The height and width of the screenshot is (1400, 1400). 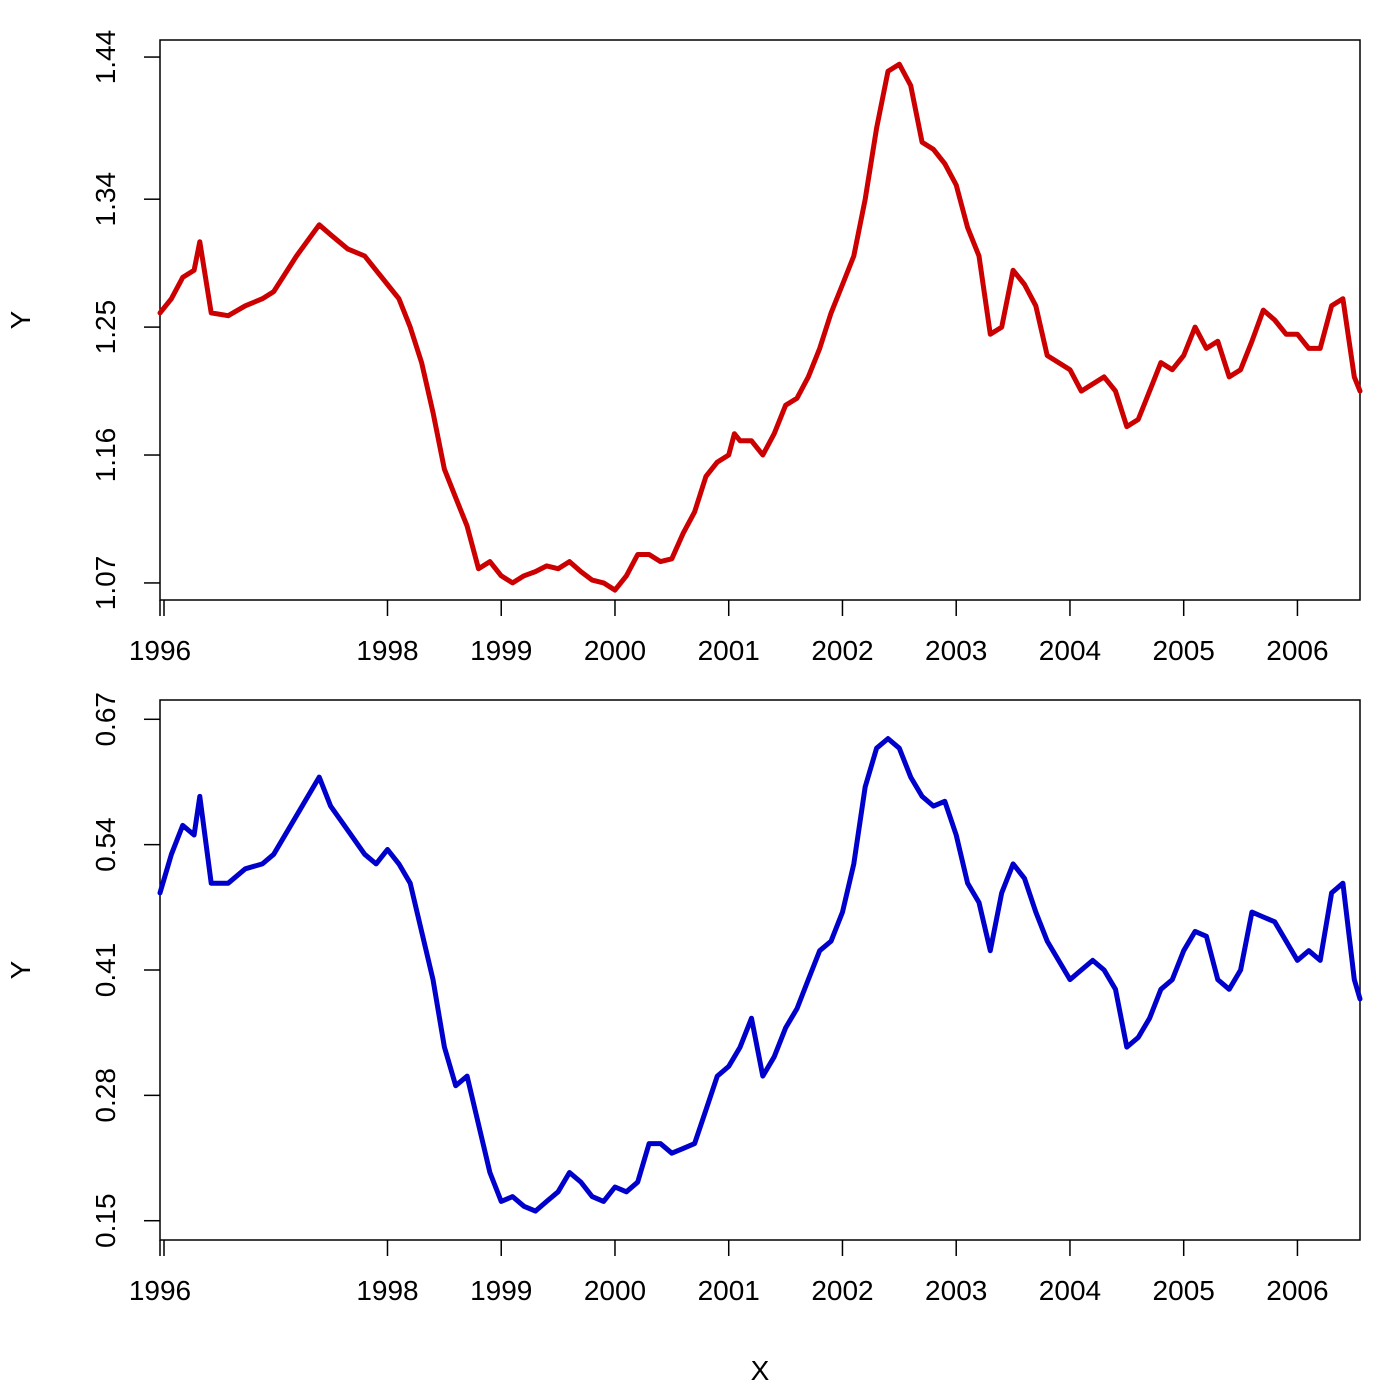 What do you see at coordinates (105, 844) in the screenshot?
I see `y-tick-label: 0.54` at bounding box center [105, 844].